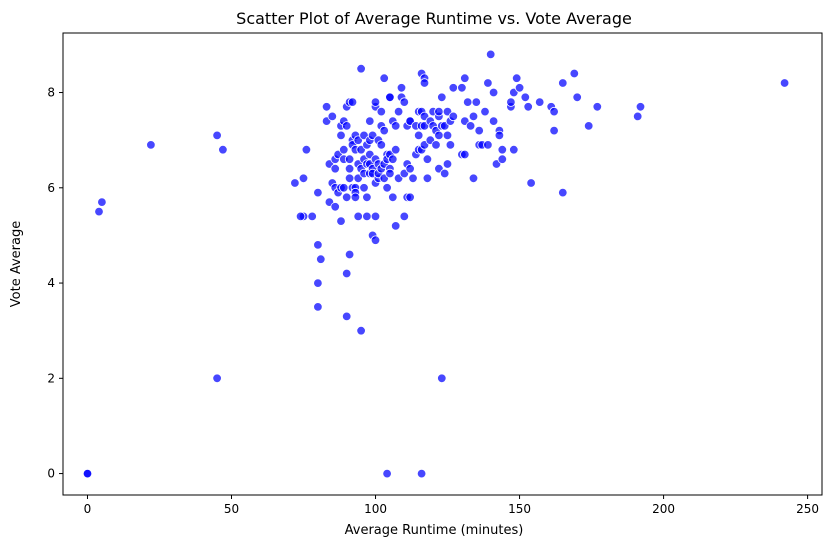 The height and width of the screenshot is (547, 834). What do you see at coordinates (51, 188) in the screenshot?
I see `y-tick-label: 6` at bounding box center [51, 188].